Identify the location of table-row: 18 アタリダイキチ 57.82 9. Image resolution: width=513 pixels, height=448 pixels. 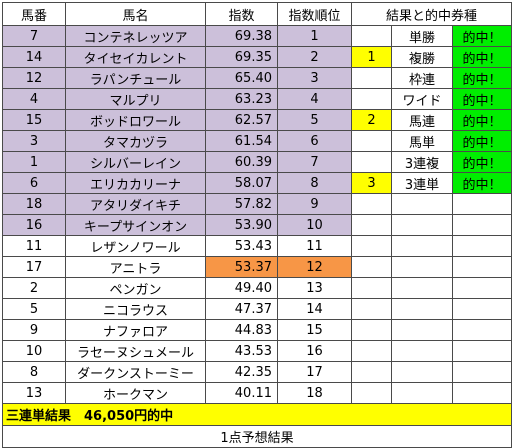
(257, 204).